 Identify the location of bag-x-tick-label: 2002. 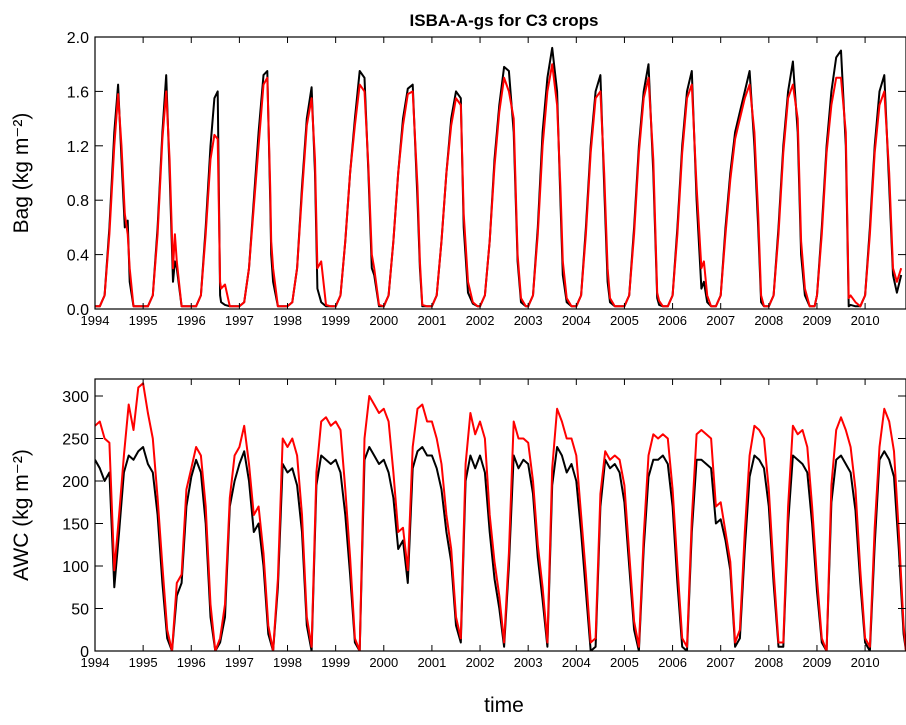
(480, 320).